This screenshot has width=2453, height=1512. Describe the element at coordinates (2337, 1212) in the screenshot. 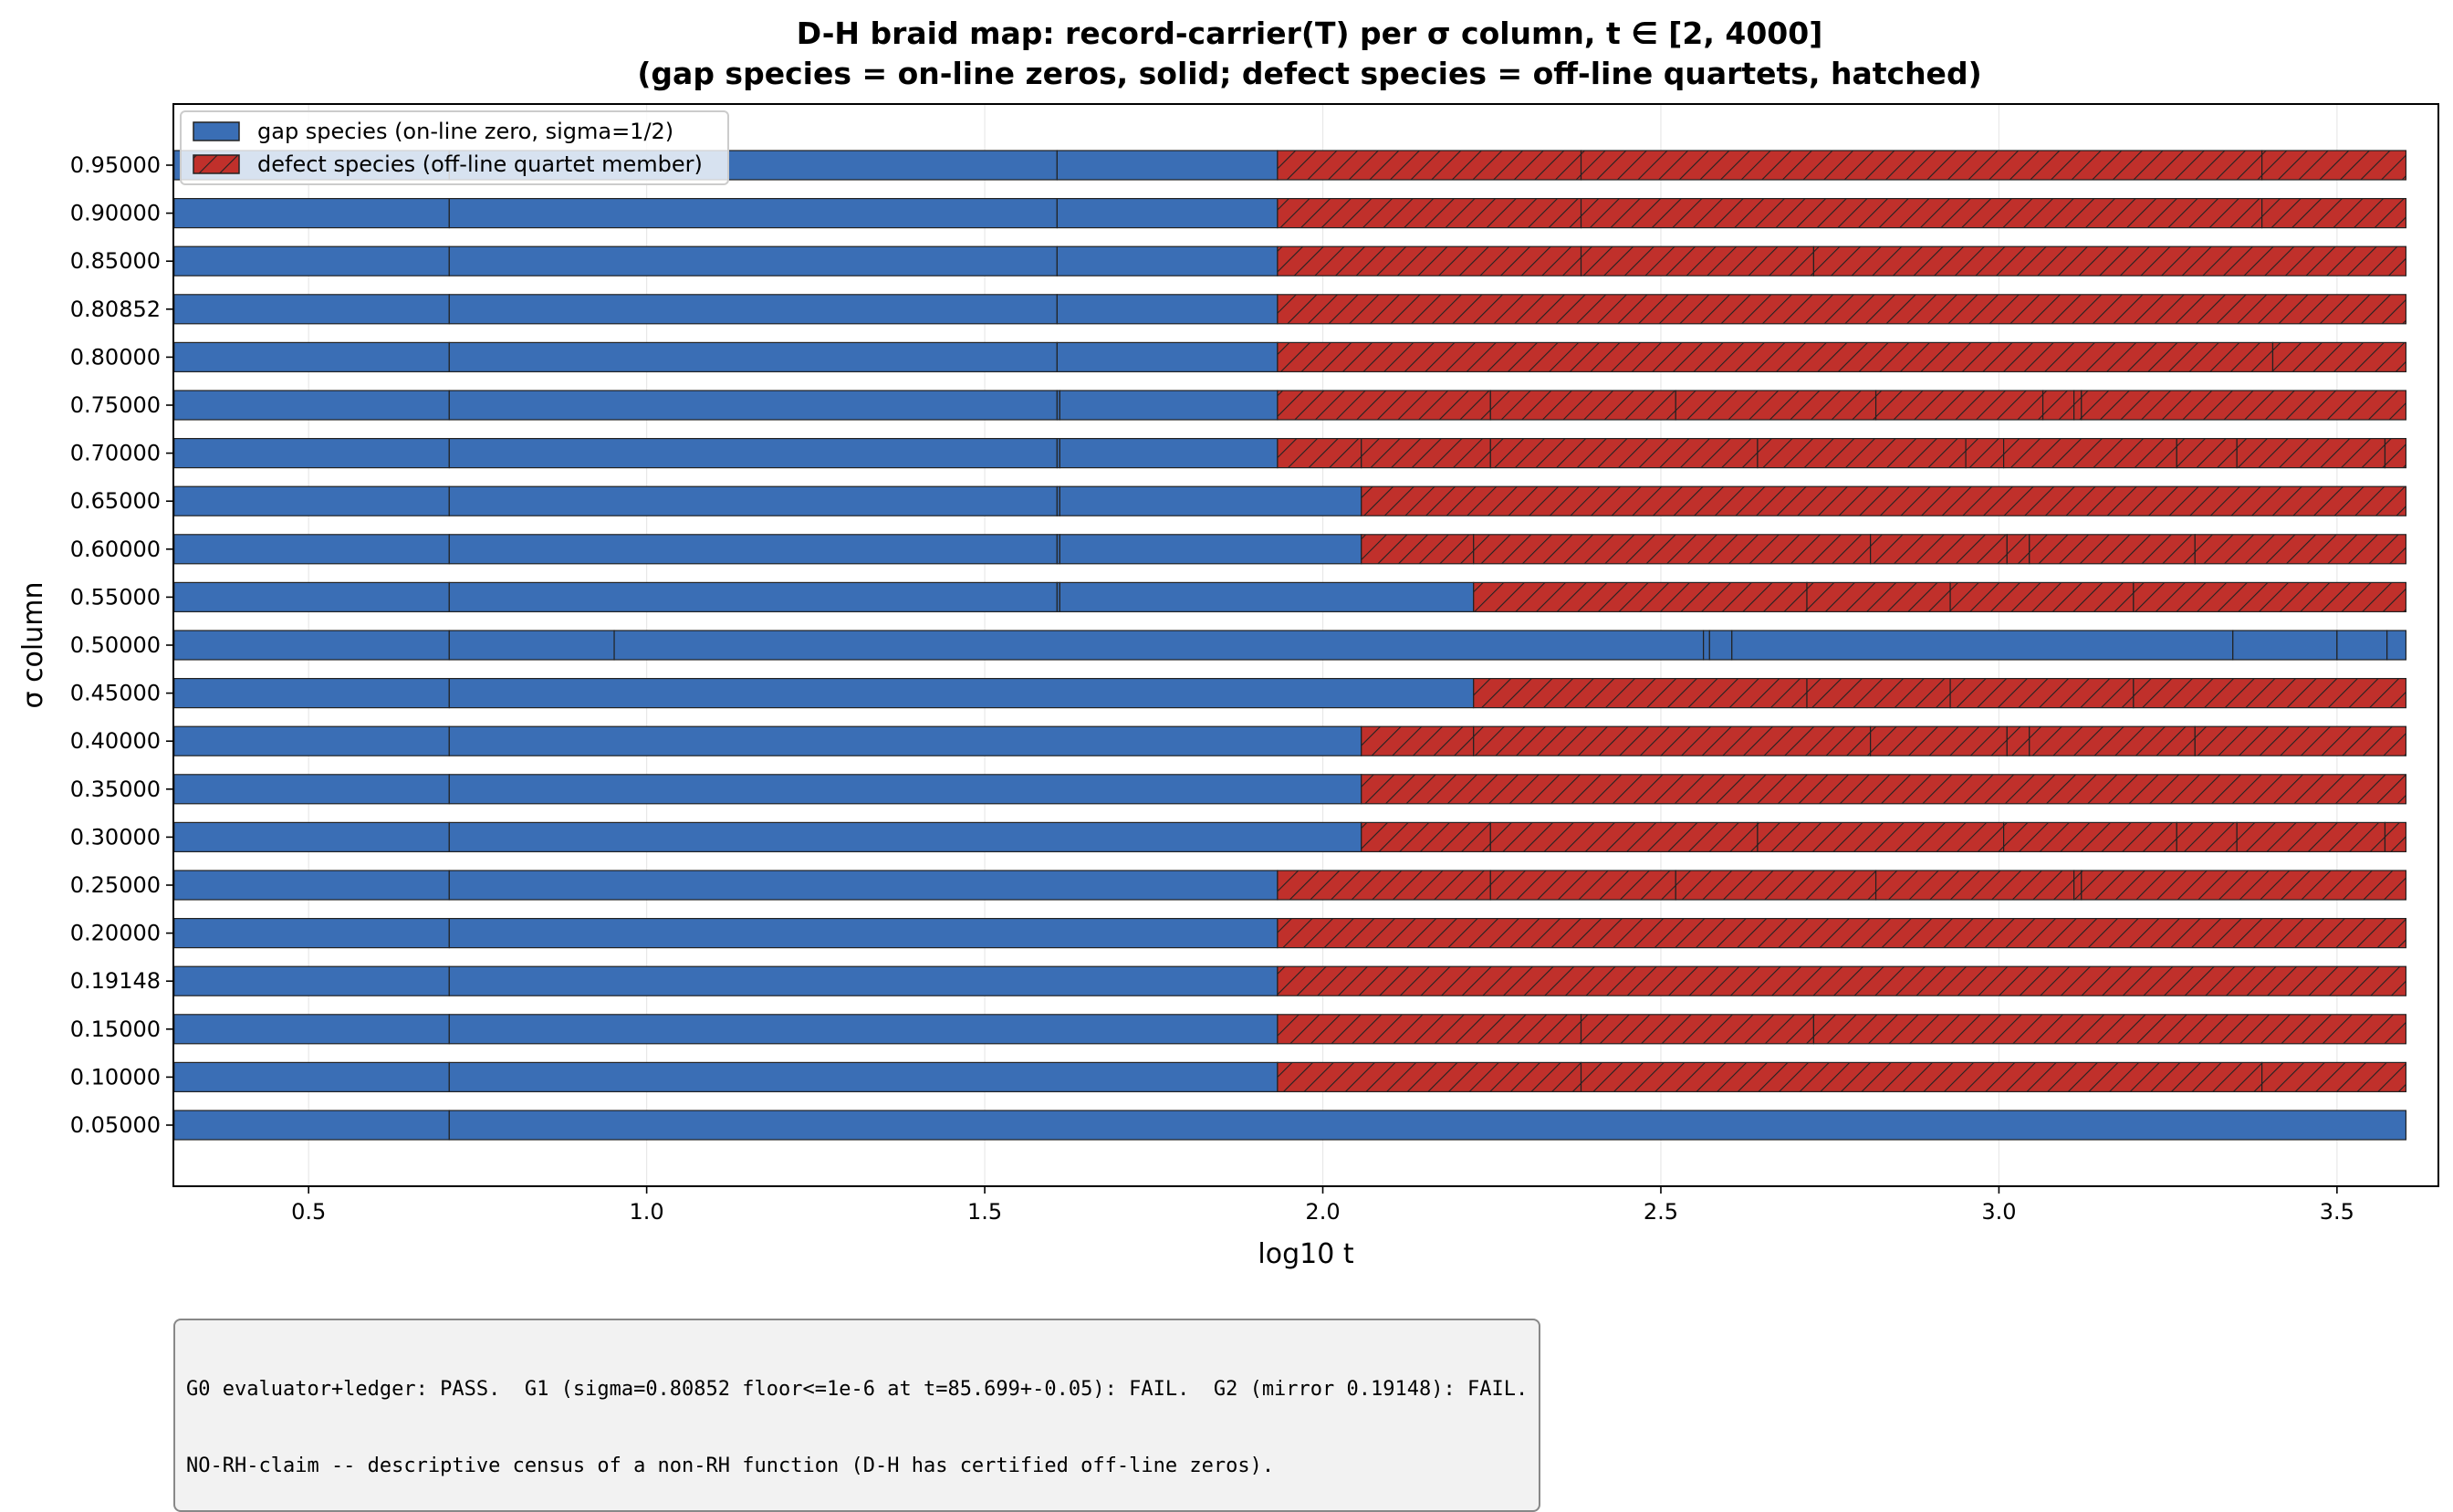

I see `x-tick-label: 3.5` at that location.